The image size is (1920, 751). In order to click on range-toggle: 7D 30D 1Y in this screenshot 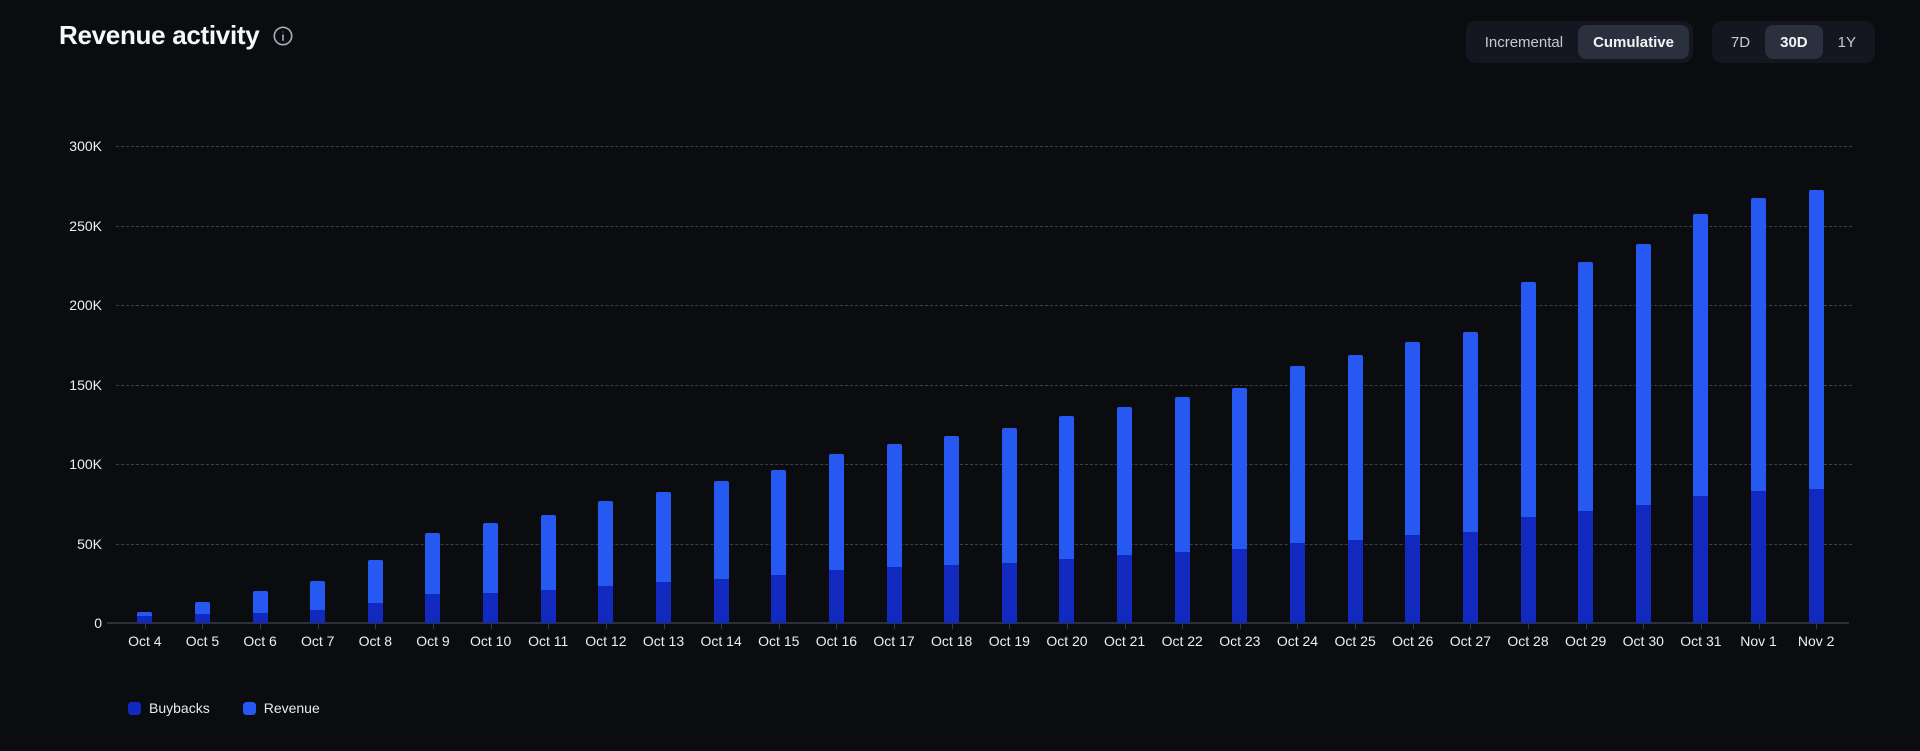, I will do `click(1793, 42)`.